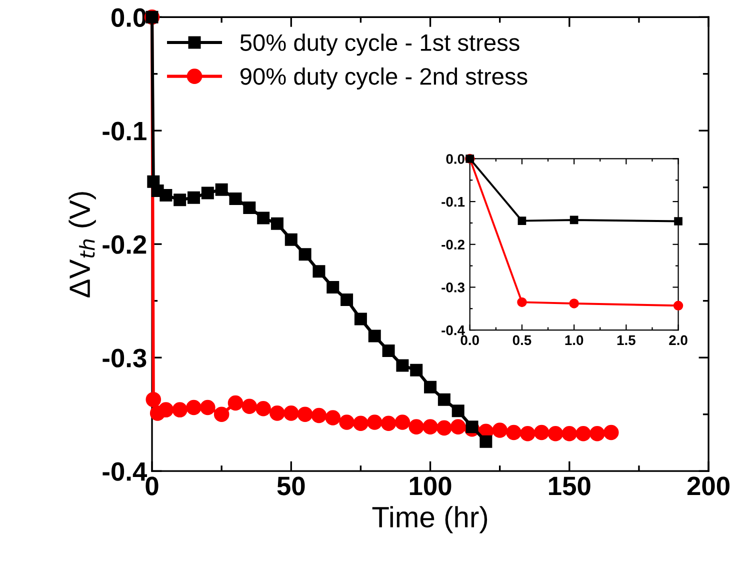 The image size is (747, 571). I want to click on x-tick-label: 0, so click(152, 486).